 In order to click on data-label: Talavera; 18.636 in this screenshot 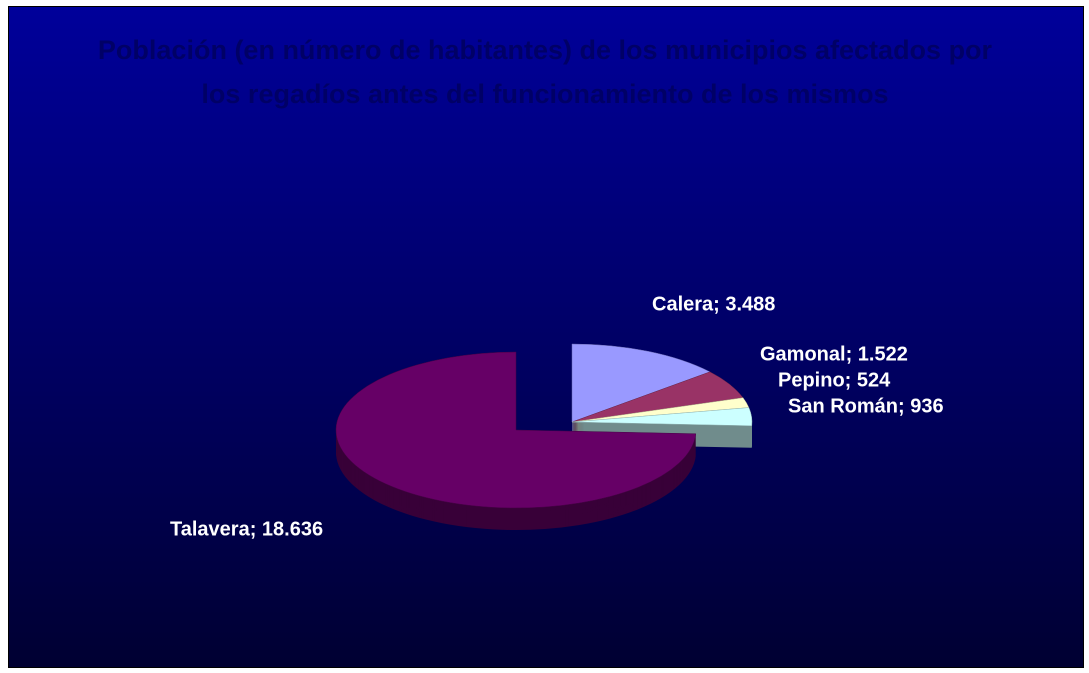, I will do `click(246, 529)`.